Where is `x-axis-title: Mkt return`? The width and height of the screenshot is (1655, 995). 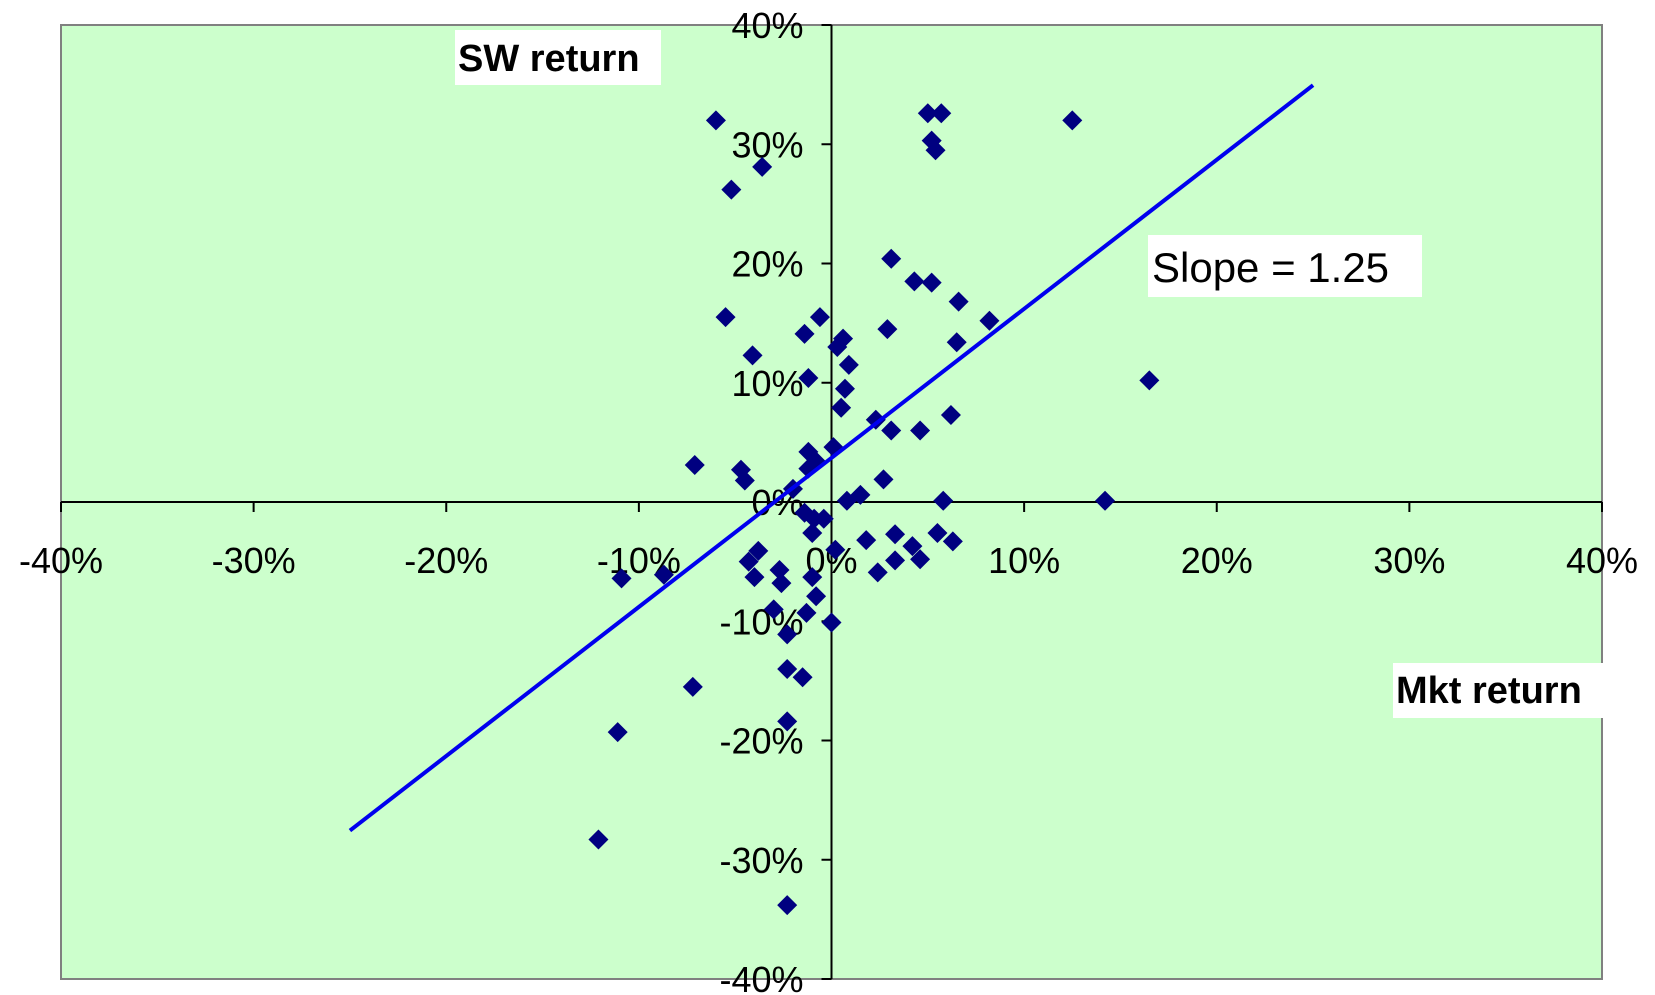
x-axis-title: Mkt return is located at coordinates (1489, 691).